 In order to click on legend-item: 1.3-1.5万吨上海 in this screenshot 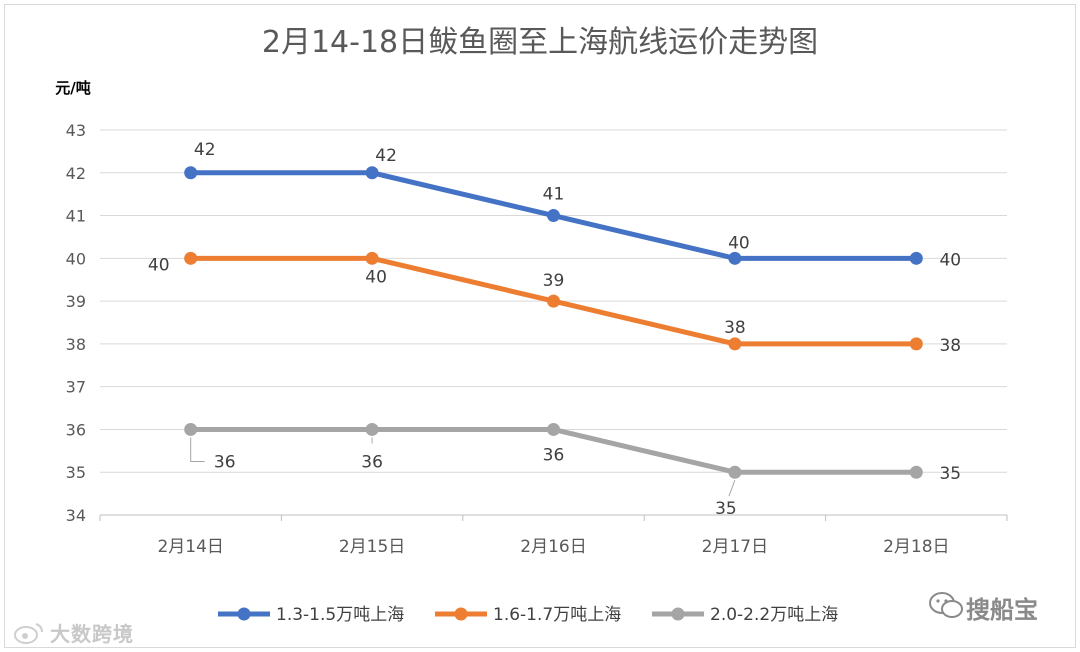, I will do `click(311, 615)`.